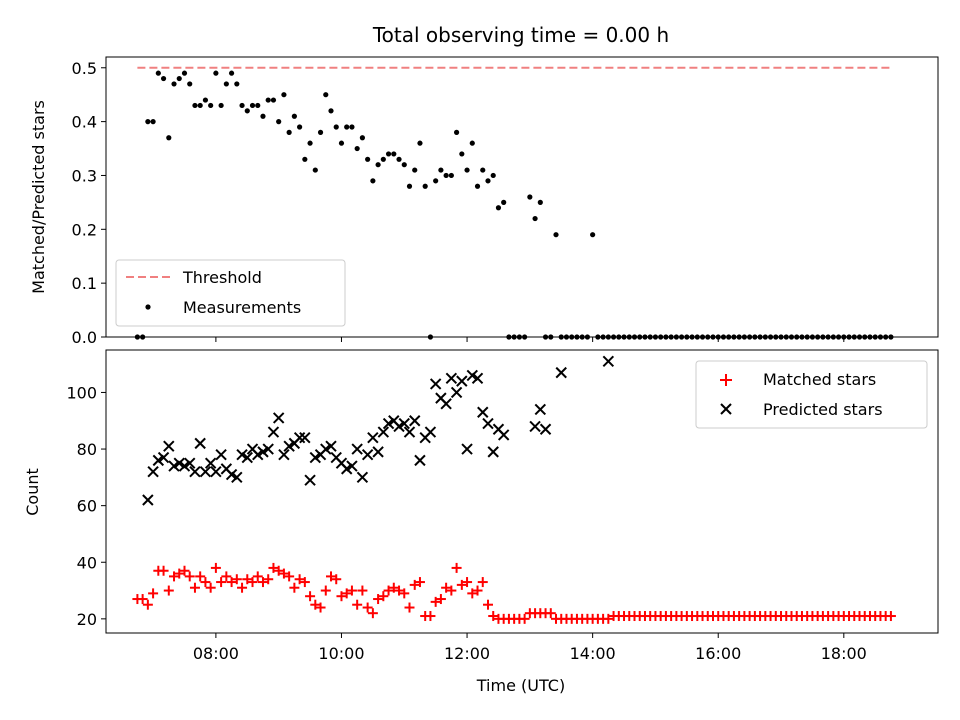  I want to click on top-ylabel: Matched/Predicted stars, so click(38, 197).